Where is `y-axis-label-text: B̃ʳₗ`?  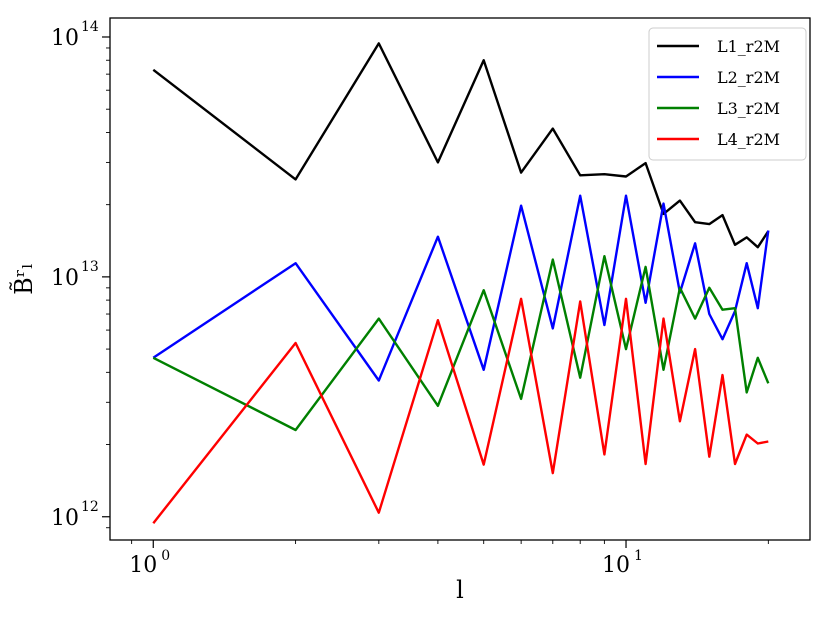 y-axis-label-text: B̃ʳₗ is located at coordinates (24, 279).